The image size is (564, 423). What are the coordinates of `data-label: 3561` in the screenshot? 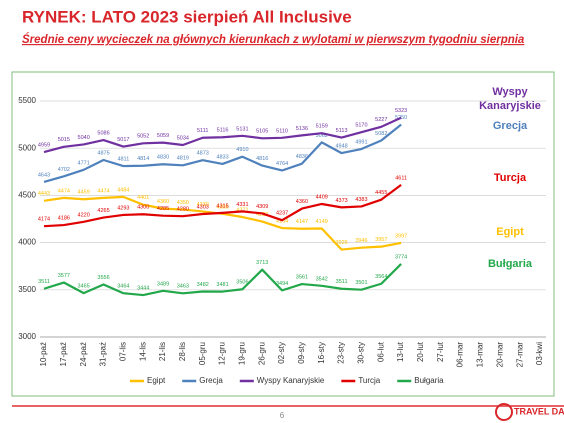 It's located at (302, 277).